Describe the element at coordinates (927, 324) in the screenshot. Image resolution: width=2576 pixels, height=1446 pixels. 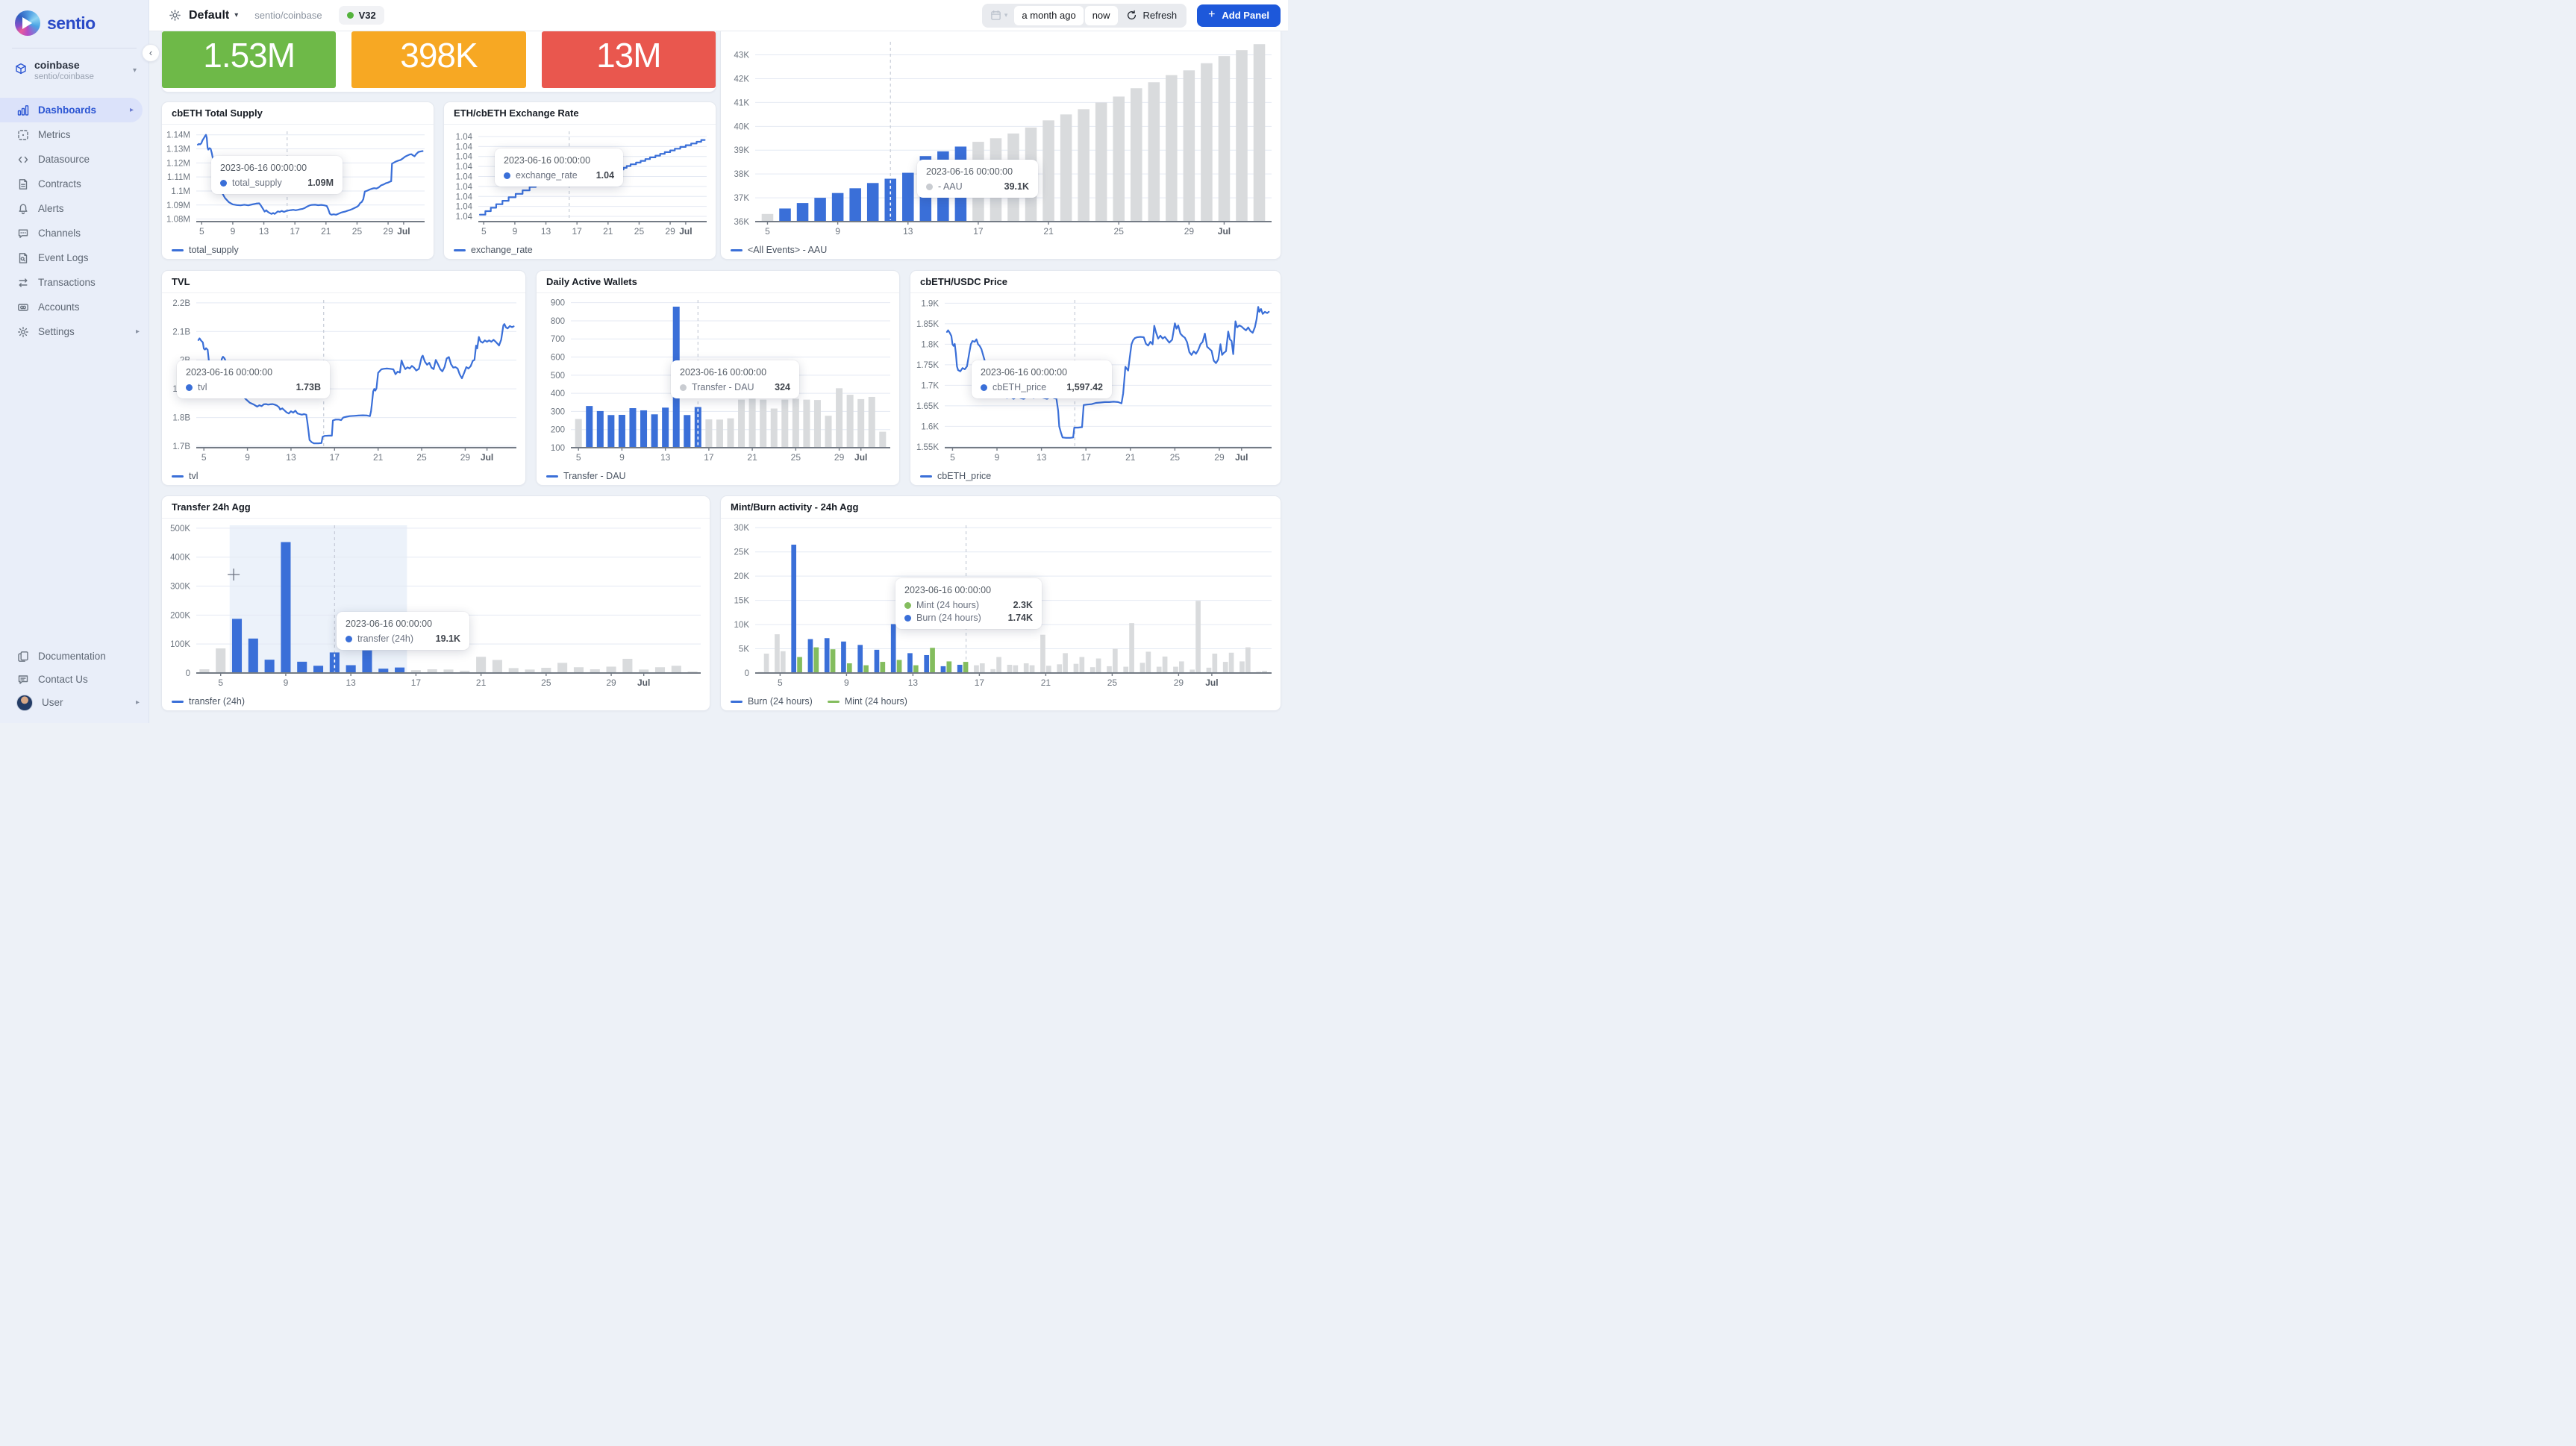
I see `svg-text: 1.85K` at that location.